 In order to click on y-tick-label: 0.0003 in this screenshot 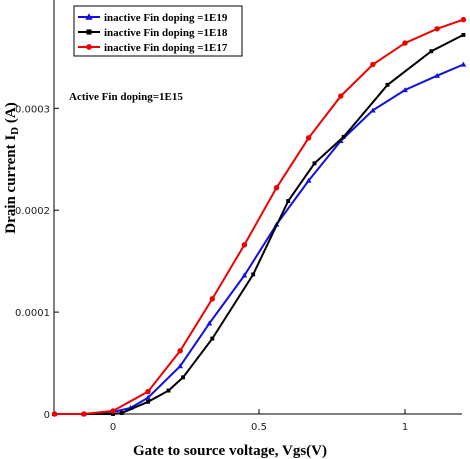, I will do `click(32, 109)`.